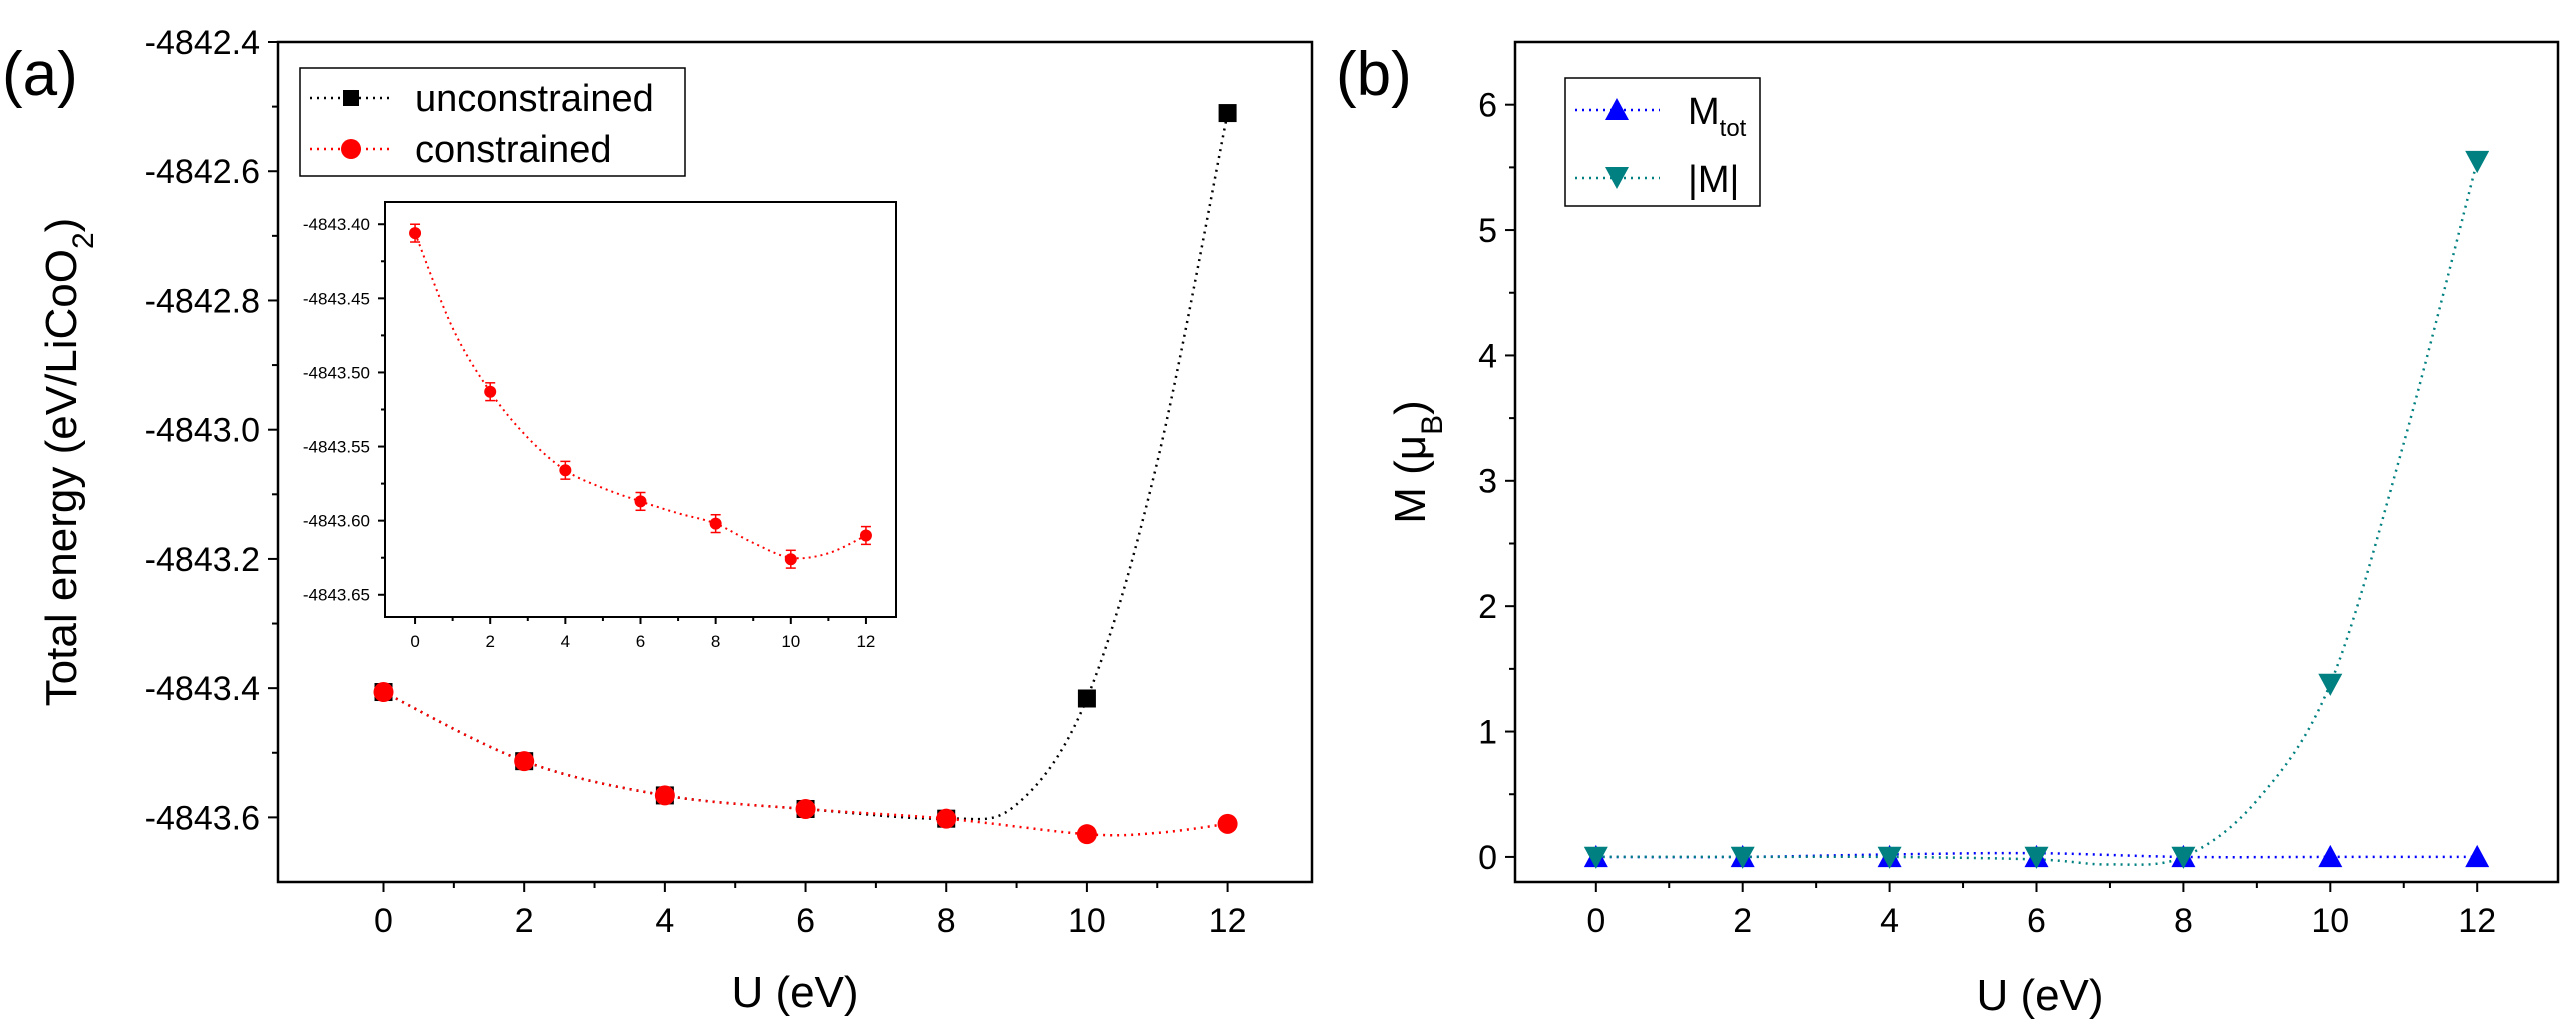  I want to click on panel-a-constrained-fit-line, so click(805, 763).